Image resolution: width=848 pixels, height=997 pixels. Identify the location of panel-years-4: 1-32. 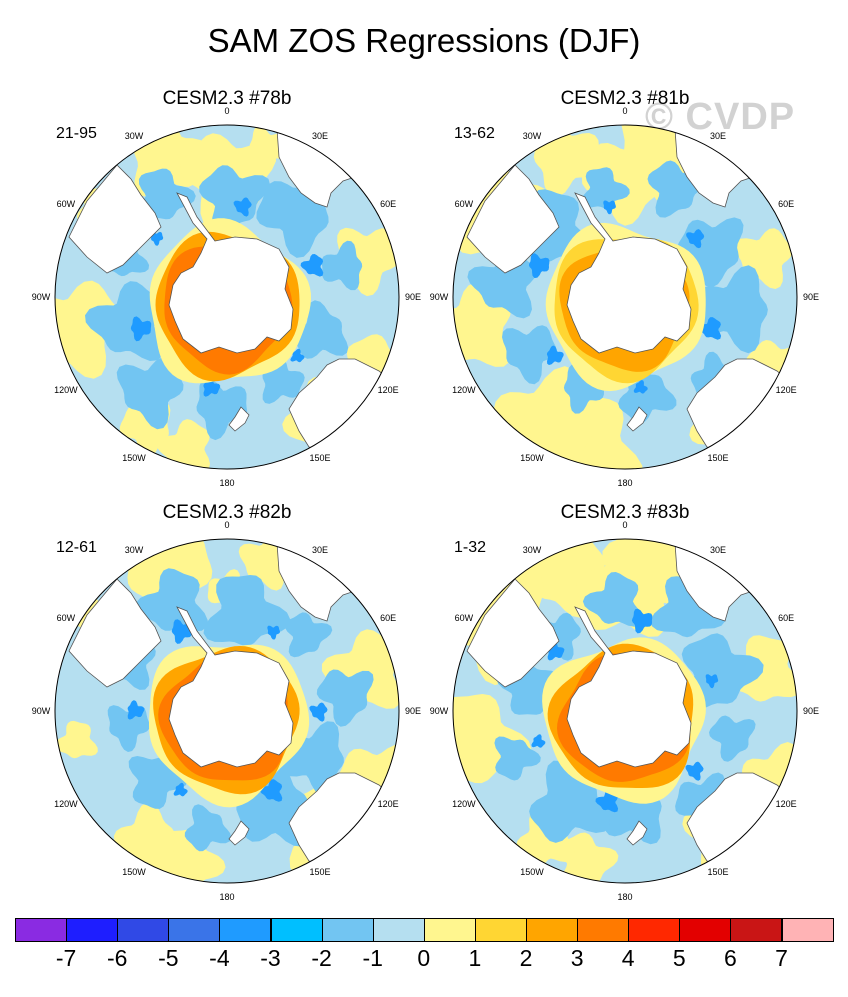
(470, 547).